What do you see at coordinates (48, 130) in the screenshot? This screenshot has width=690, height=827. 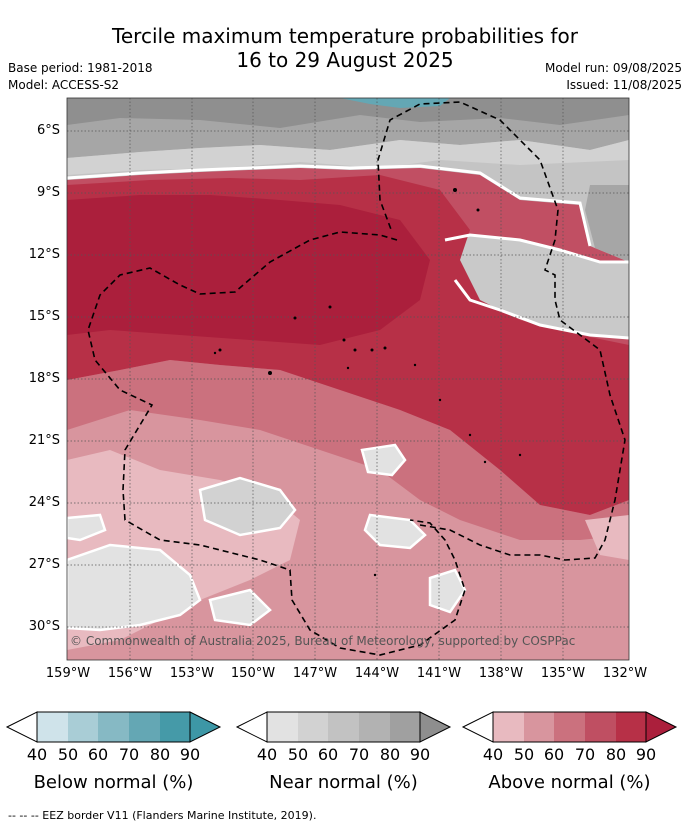 I see `lat-tick: 6°S` at bounding box center [48, 130].